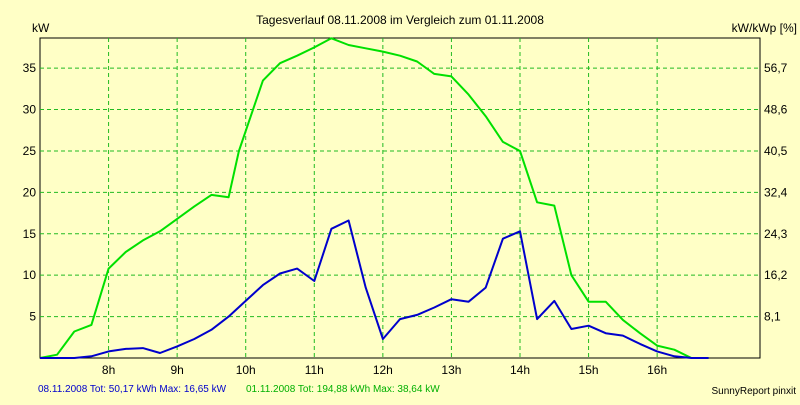 This screenshot has height=405, width=800. What do you see at coordinates (30, 68) in the screenshot?
I see `y-tick-label-left: 35` at bounding box center [30, 68].